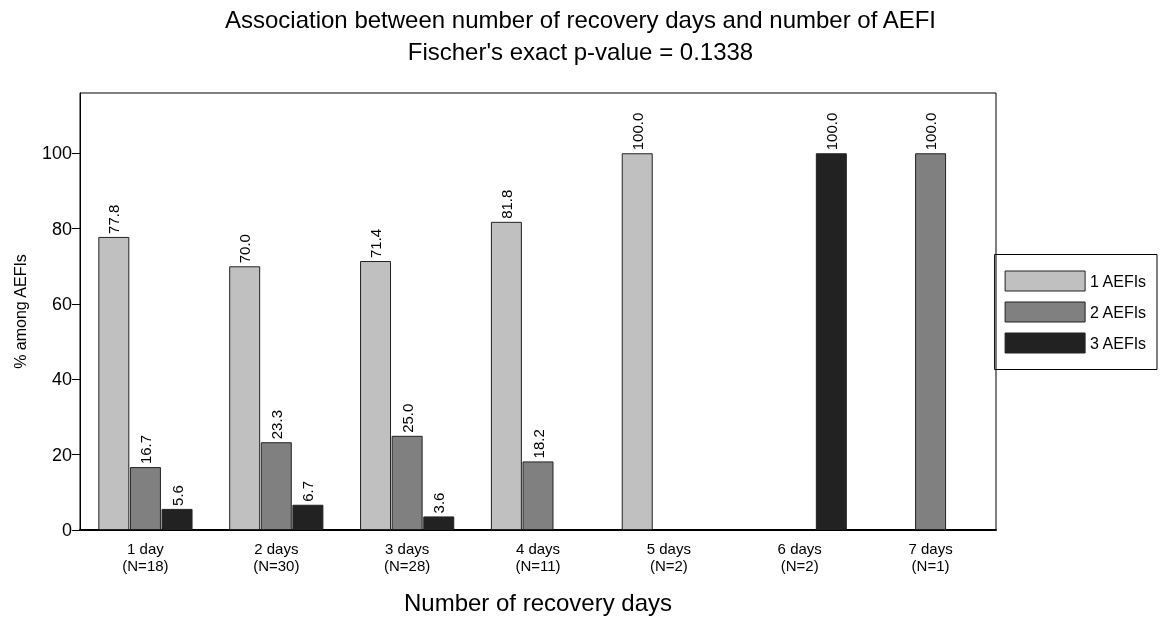  I want to click on chart-title: Association between number of recovery days and number of AEFI, so click(580, 19).